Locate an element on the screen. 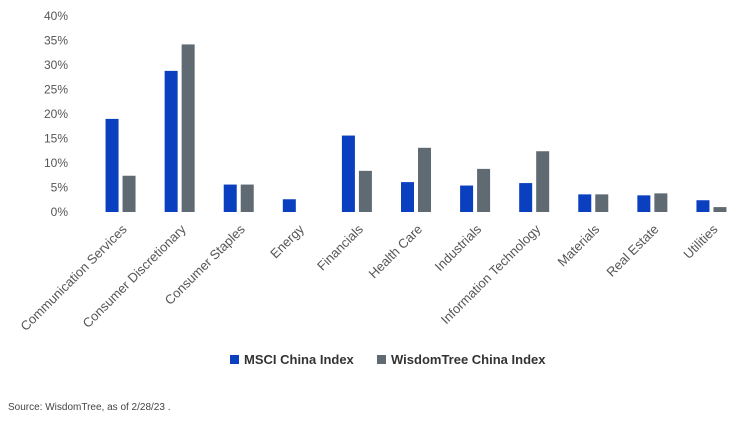  x-tick-label: Energy is located at coordinates (287, 241).